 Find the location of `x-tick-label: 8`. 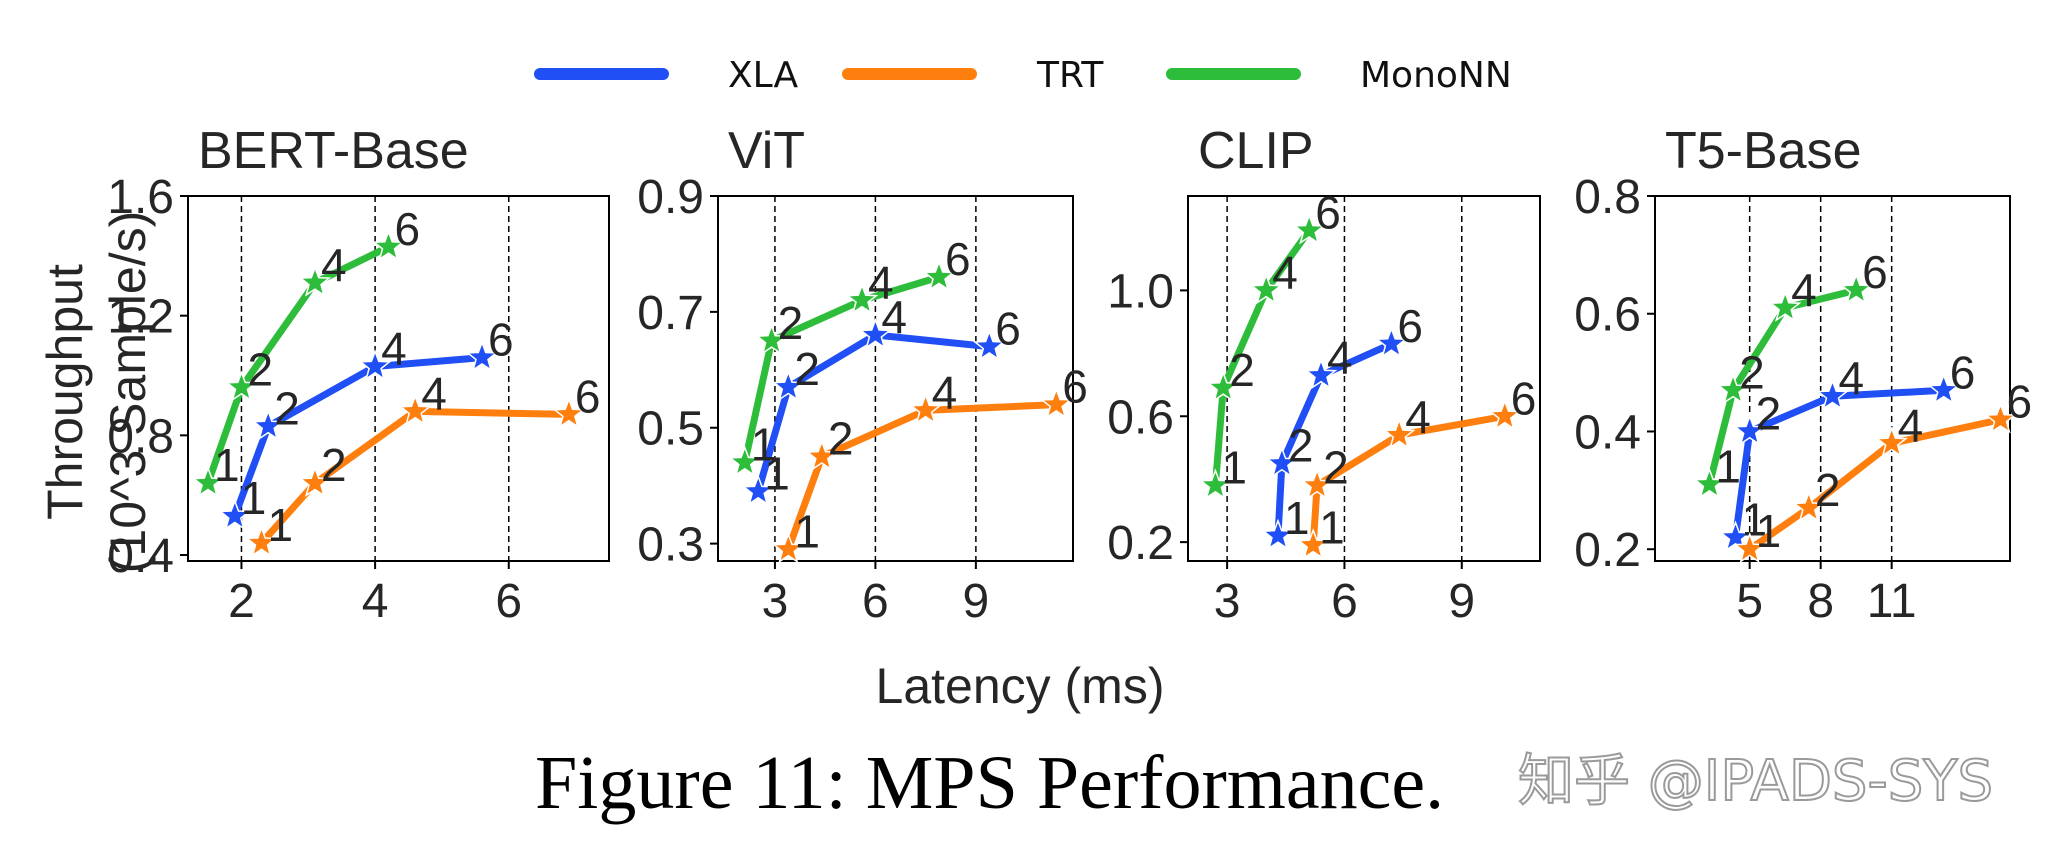

x-tick-label: 8 is located at coordinates (1820, 601).